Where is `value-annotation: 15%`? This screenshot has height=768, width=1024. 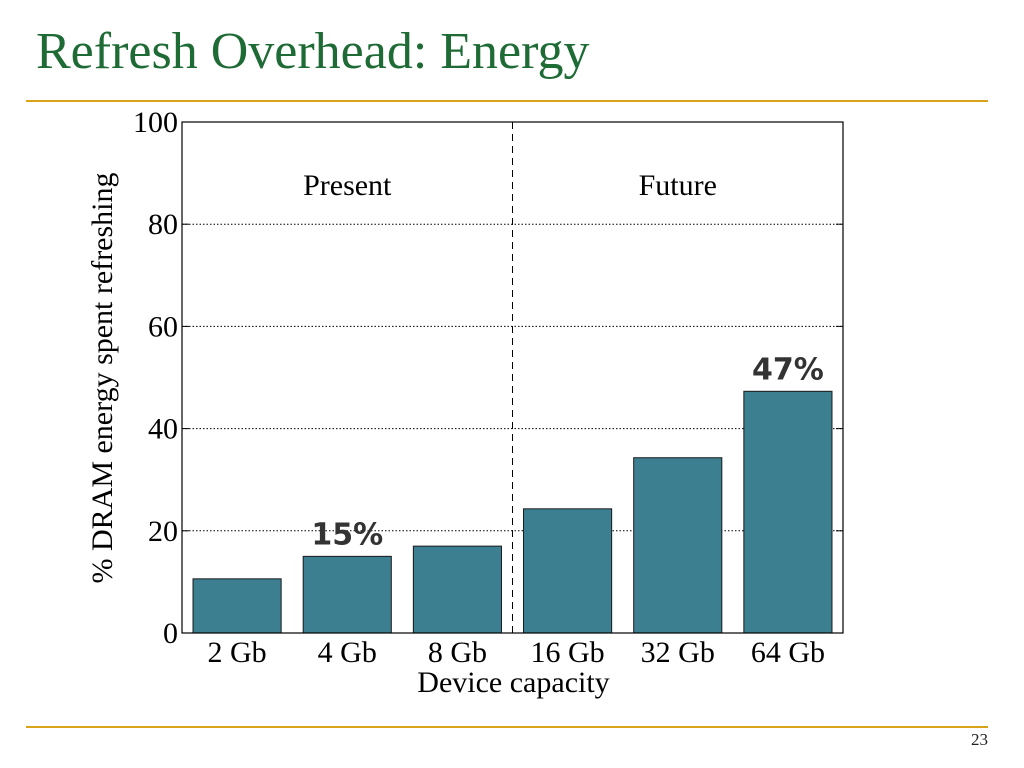
value-annotation: 15% is located at coordinates (347, 534).